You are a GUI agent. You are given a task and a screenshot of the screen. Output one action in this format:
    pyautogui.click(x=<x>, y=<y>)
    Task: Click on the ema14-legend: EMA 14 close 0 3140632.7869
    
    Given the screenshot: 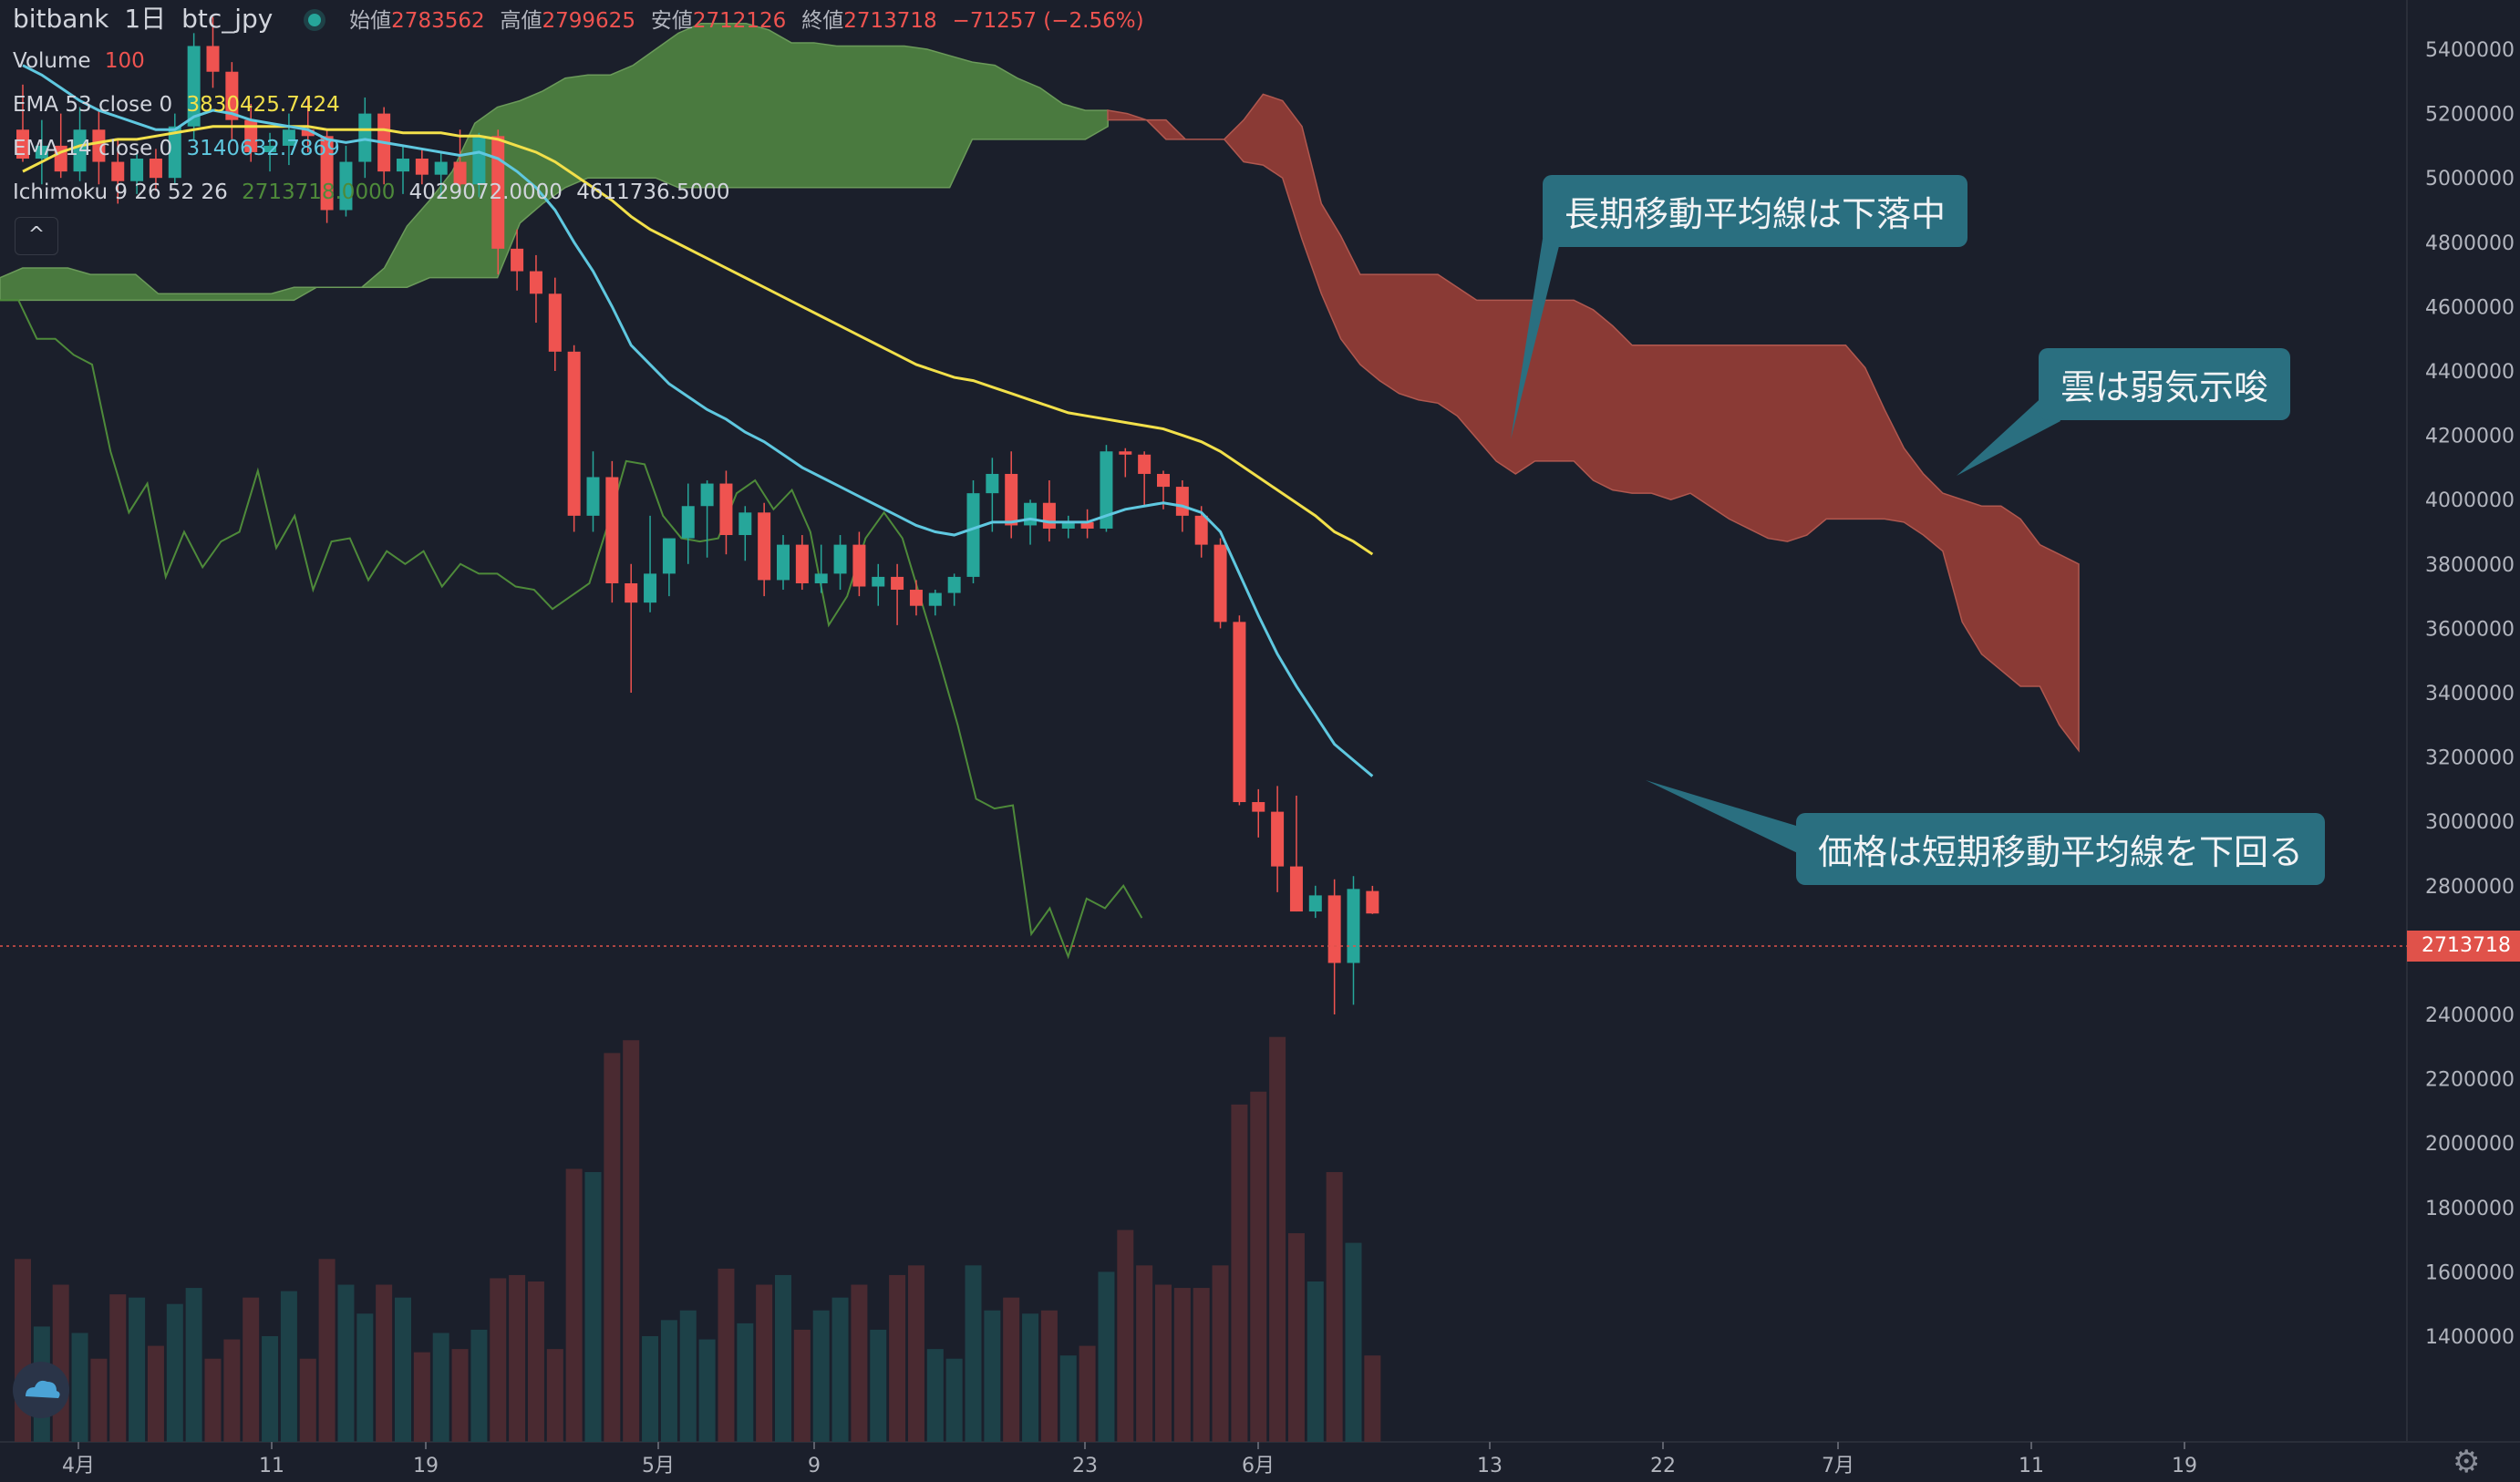 What is the action you would take?
    pyautogui.click(x=180, y=148)
    